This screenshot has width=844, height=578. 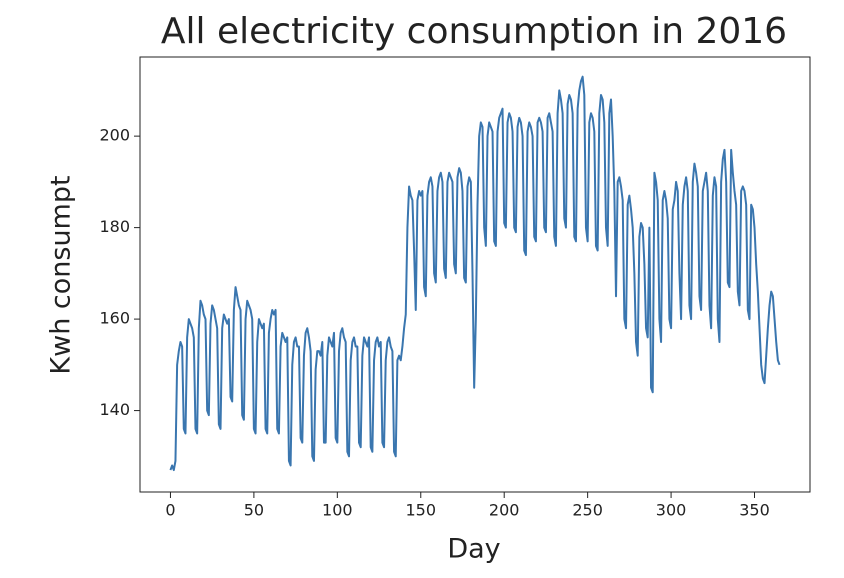 What do you see at coordinates (170, 510) in the screenshot?
I see `x-tick-label: 0` at bounding box center [170, 510].